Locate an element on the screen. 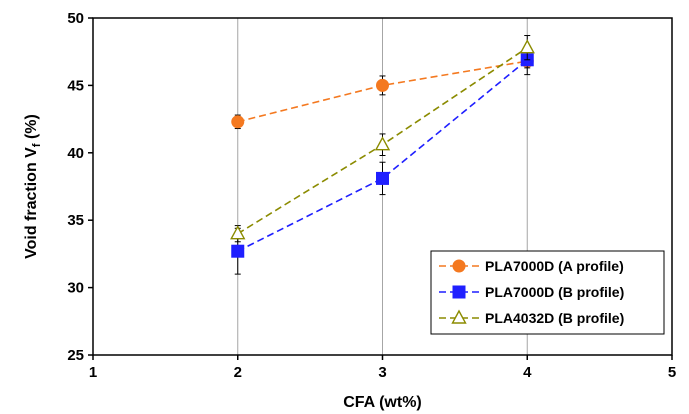 Image resolution: width=689 pixels, height=414 pixels. legend-item-0: PLA7000D (A profile) is located at coordinates (531, 266).